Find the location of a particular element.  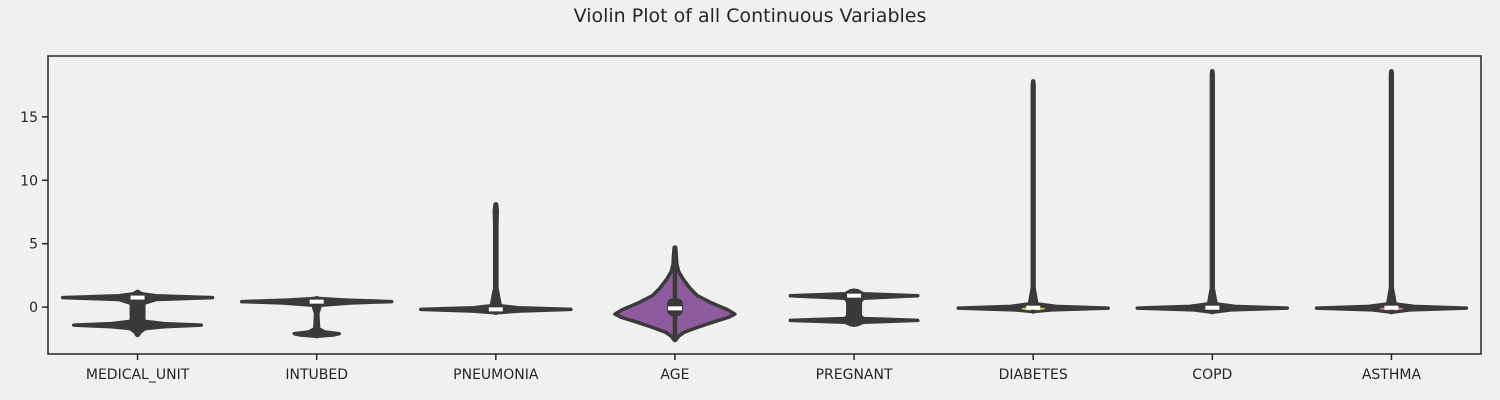

chart-title: Violin Plot of all Continuous Variables is located at coordinates (750, 16).